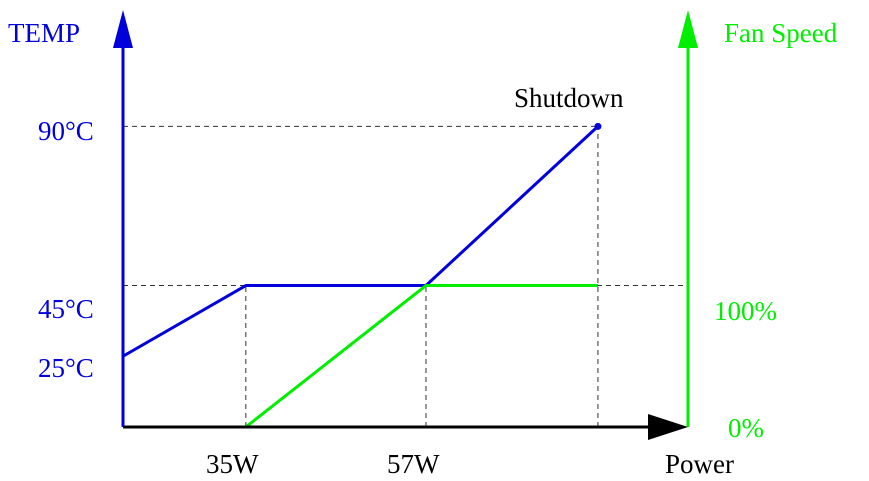 The height and width of the screenshot is (481, 869). I want to click on shutdown-annotation: Shutdown, so click(569, 98).